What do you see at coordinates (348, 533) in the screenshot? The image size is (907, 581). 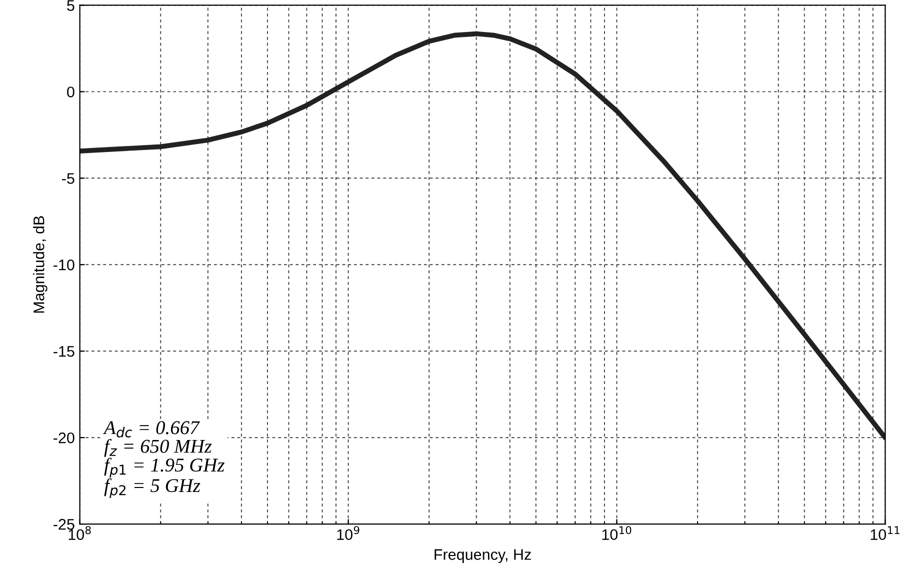 I see `x-tick-label: 10$^{9}$` at bounding box center [348, 533].